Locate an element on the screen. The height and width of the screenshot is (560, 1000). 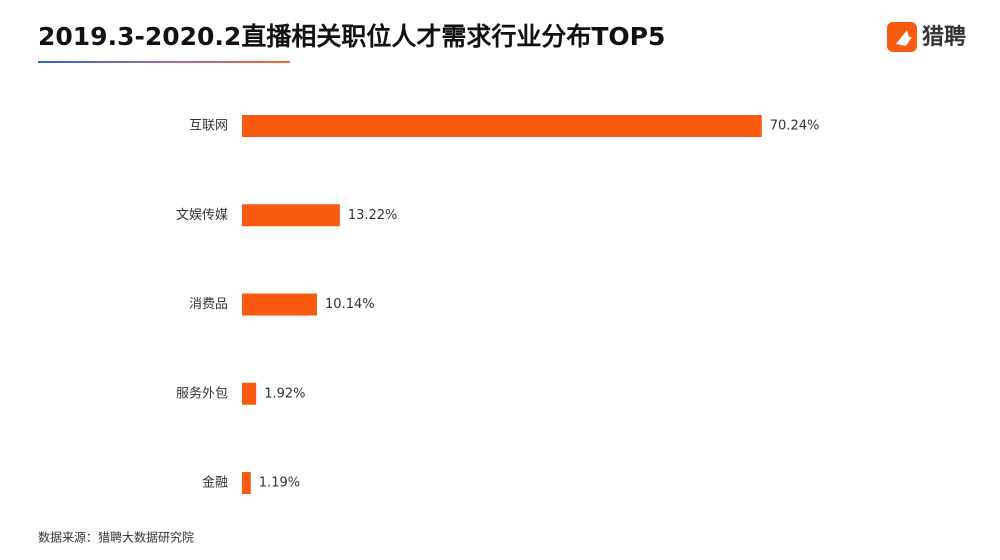
category-label: 文娱传媒 is located at coordinates (202, 215).